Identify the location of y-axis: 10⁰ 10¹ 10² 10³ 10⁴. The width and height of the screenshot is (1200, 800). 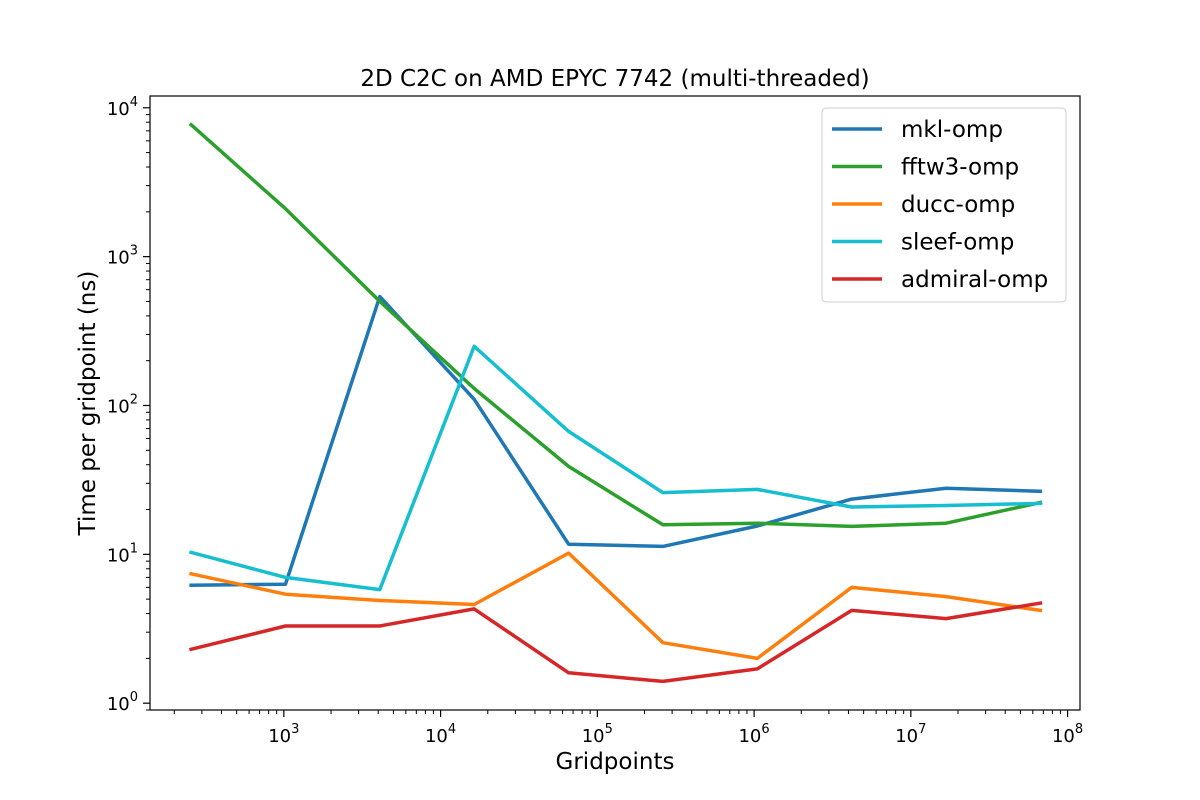
(128, 405).